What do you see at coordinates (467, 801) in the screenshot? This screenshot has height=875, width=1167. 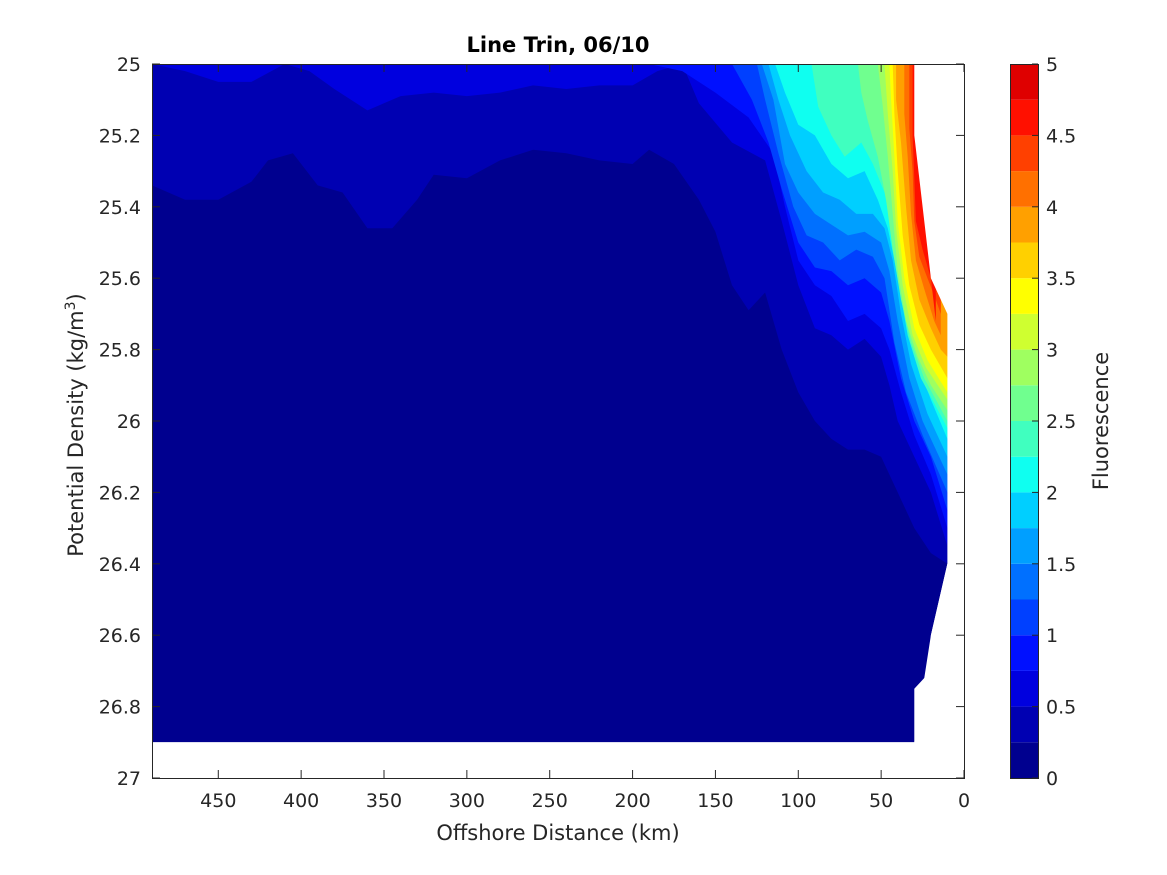 I see `x-tick-label: 300` at bounding box center [467, 801].